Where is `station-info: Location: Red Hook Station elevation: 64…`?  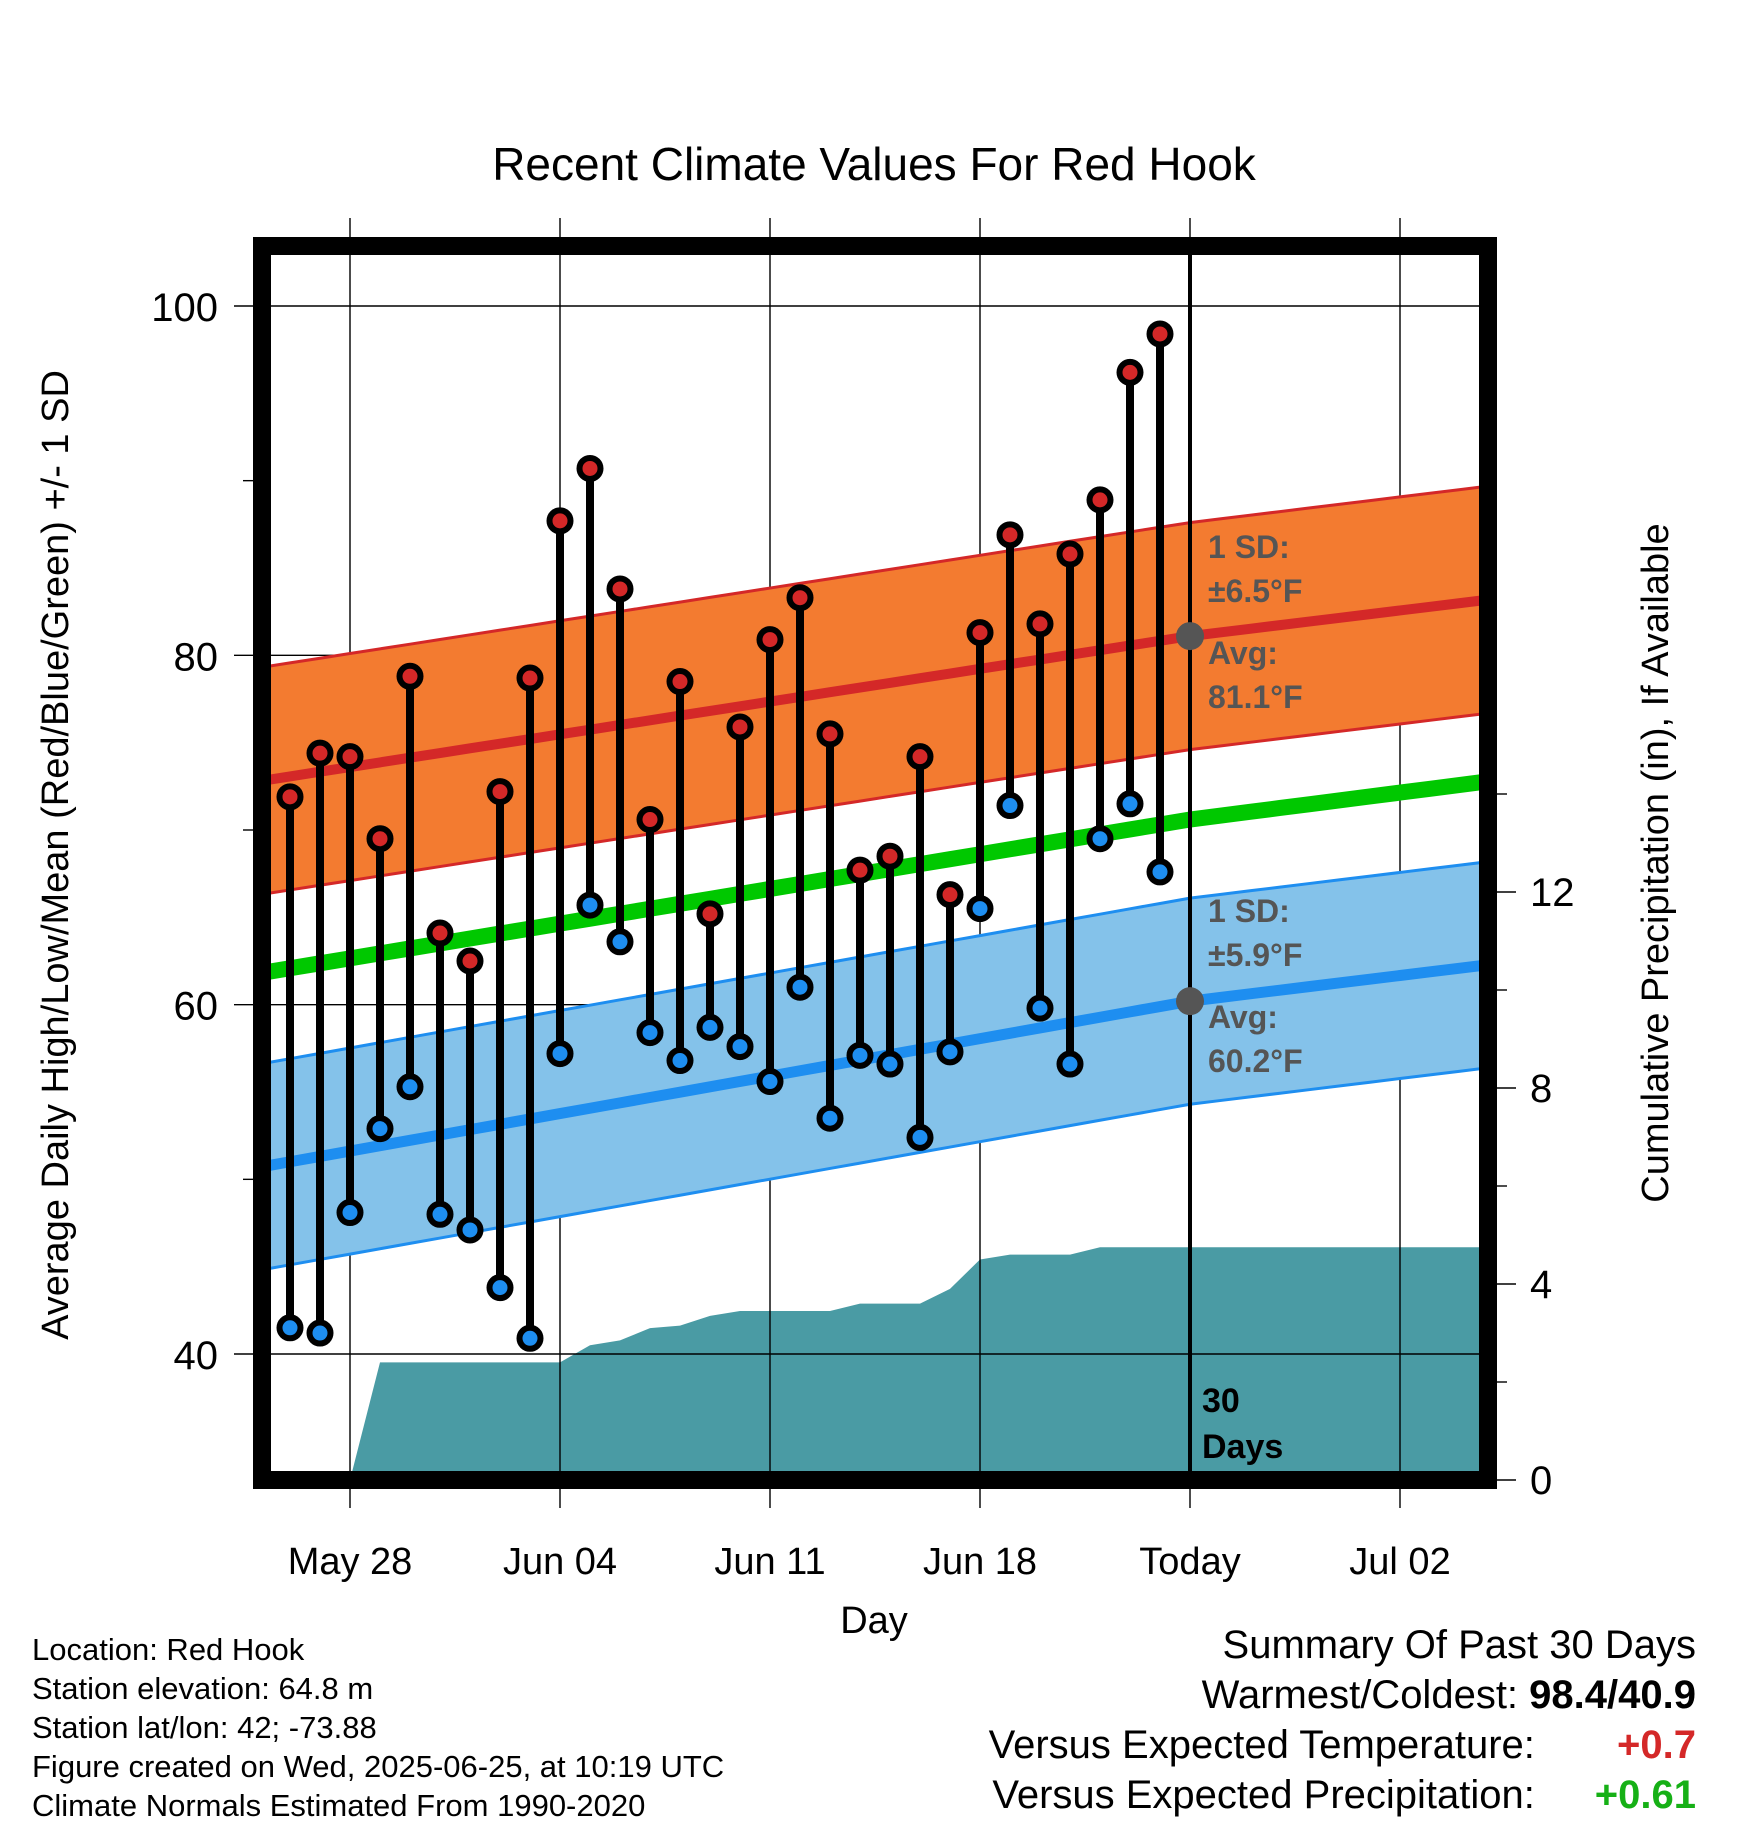 station-info: Location: Red Hook Station elevation: 64… is located at coordinates (378, 1727).